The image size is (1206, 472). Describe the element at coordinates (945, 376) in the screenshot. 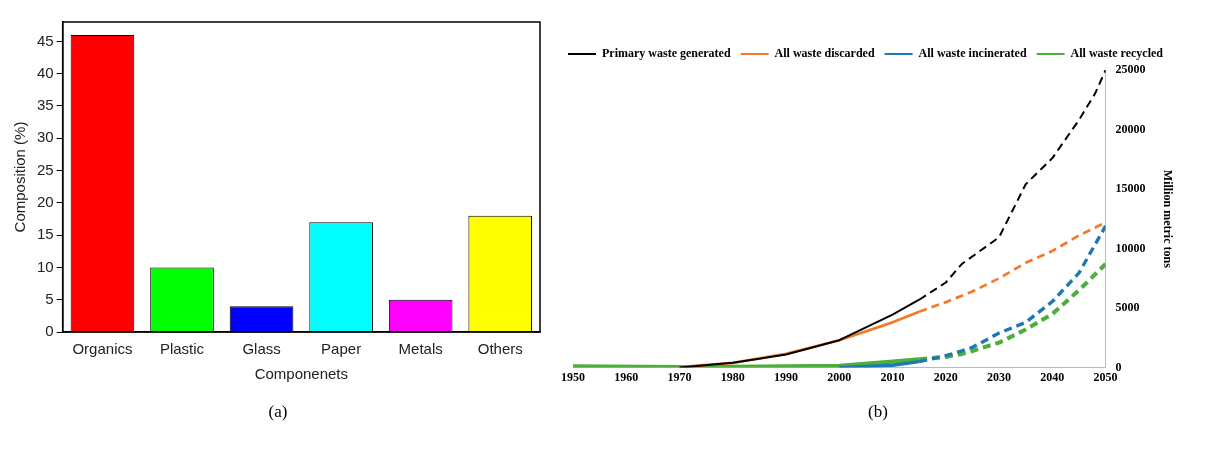

I see `x-tick-label: 2020` at that location.